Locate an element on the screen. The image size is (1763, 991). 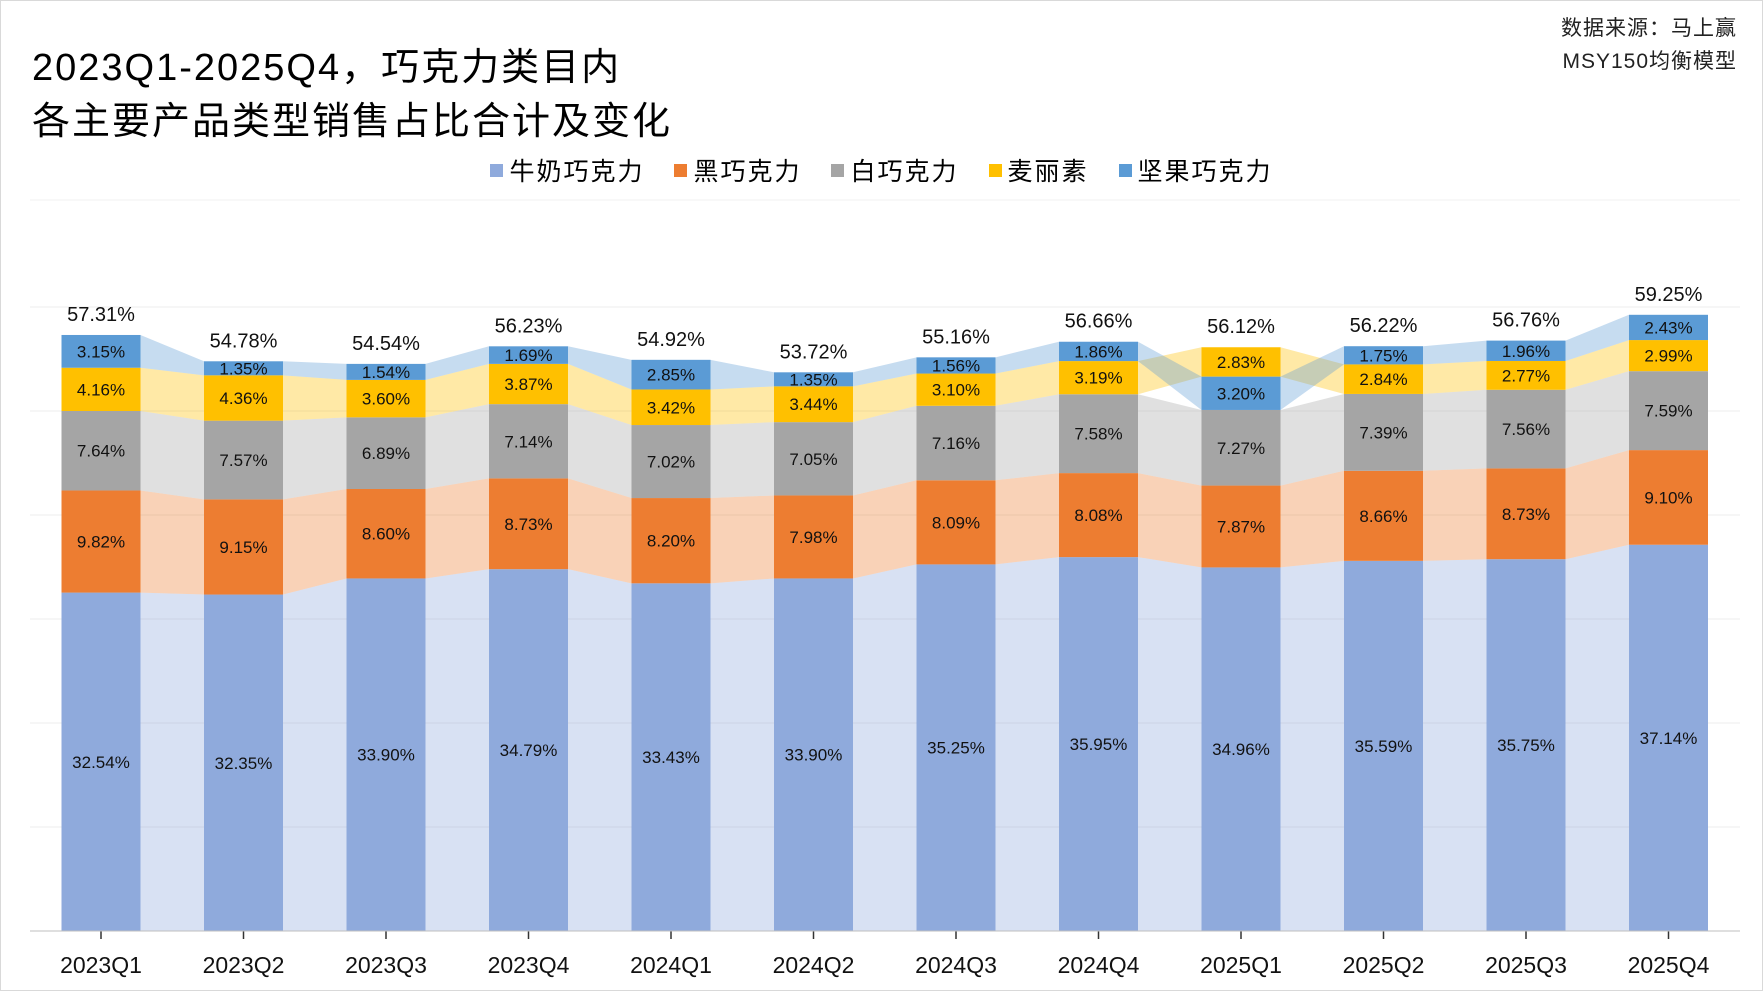
data-label: 1.86% is located at coordinates (1098, 351).